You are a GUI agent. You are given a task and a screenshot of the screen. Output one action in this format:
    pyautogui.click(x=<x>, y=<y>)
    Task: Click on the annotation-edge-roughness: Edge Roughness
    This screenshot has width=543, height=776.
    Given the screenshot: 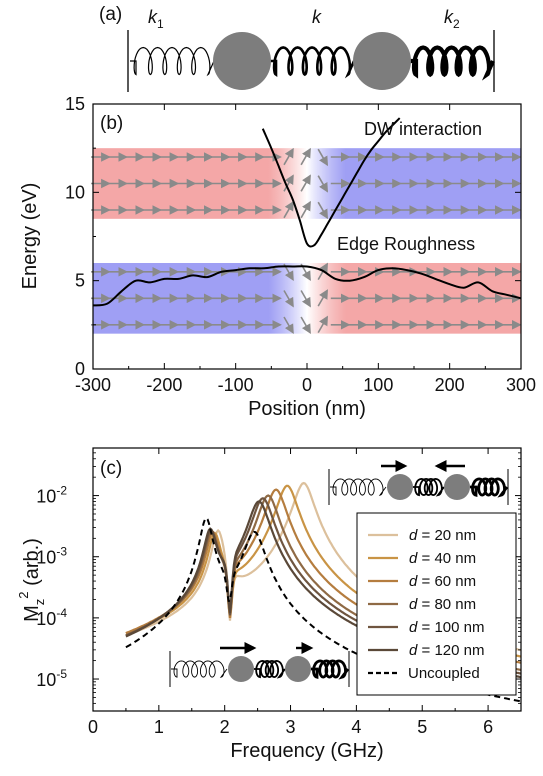 What is the action you would take?
    pyautogui.click(x=406, y=244)
    